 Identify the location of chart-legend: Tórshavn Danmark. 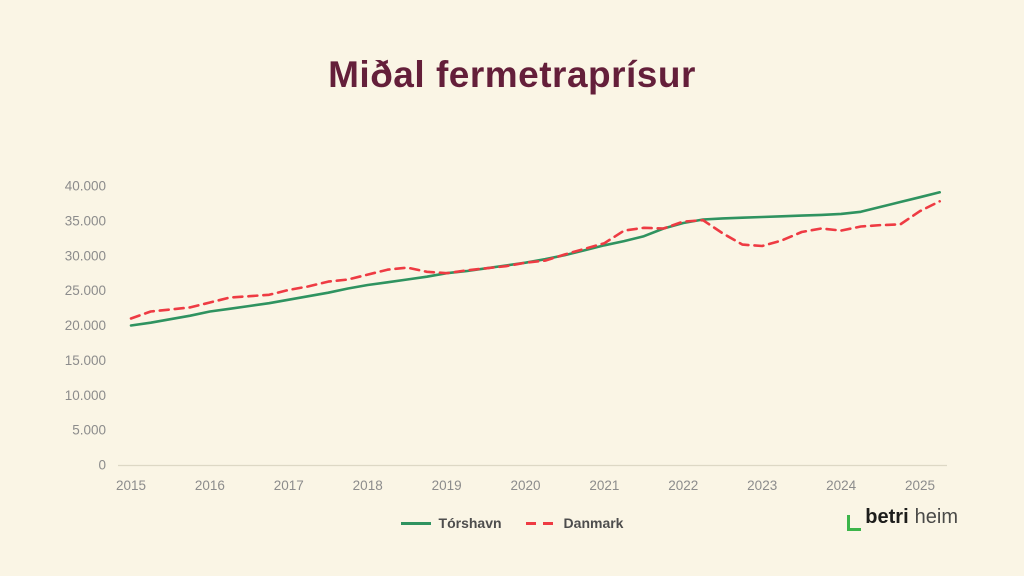
(512, 523).